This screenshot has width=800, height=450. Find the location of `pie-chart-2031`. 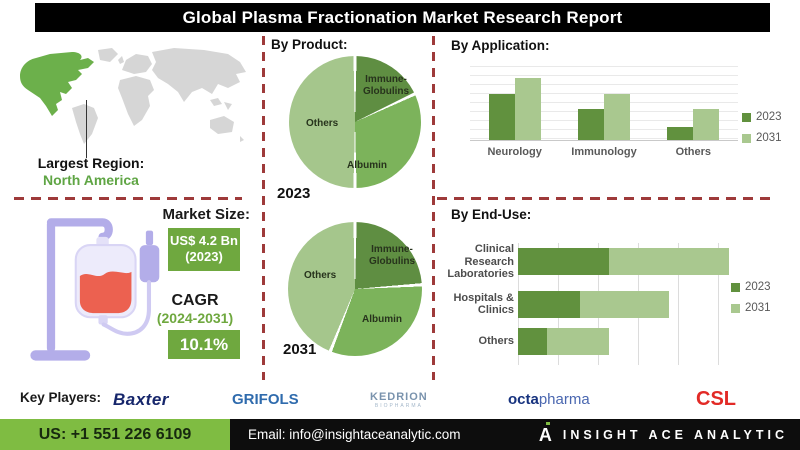

pie-chart-2031 is located at coordinates (355, 289).